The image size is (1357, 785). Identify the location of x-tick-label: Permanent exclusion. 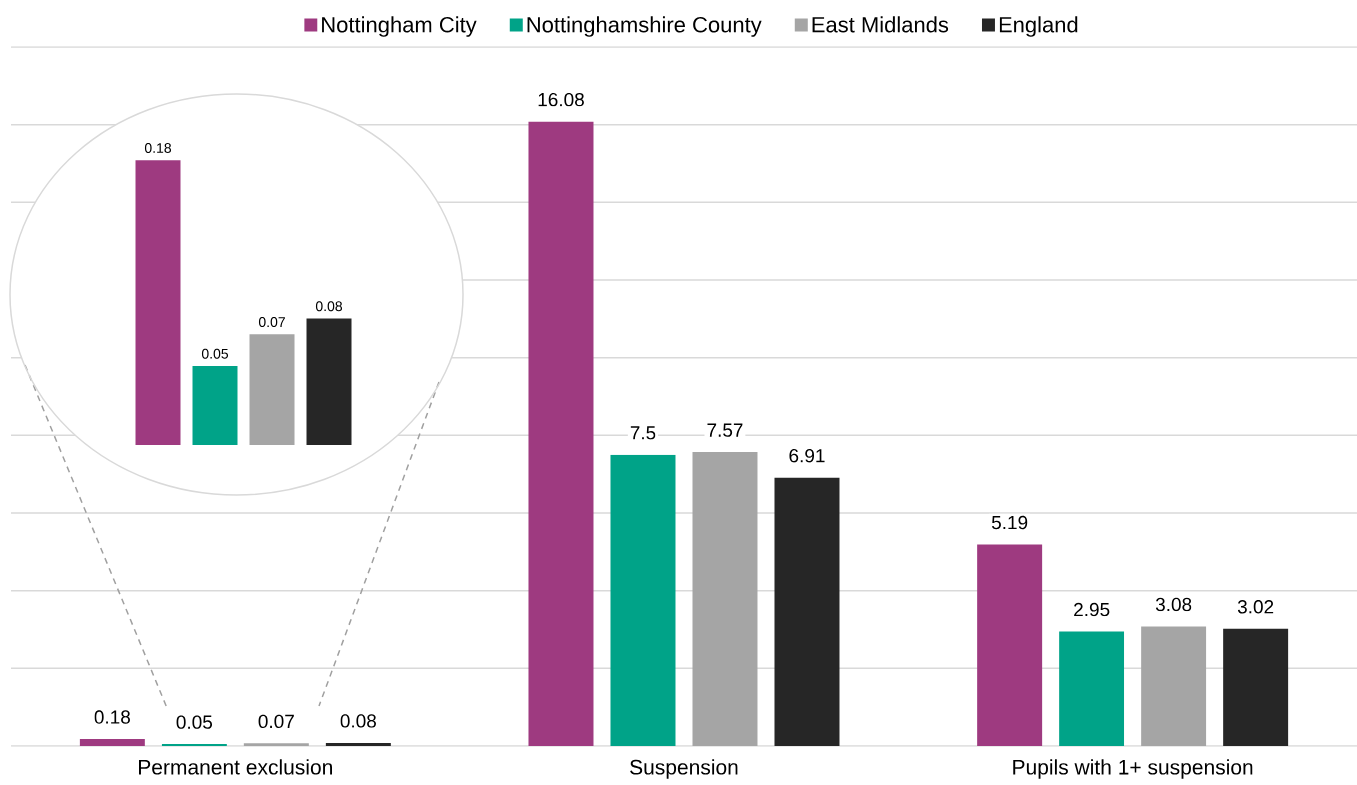
(235, 767).